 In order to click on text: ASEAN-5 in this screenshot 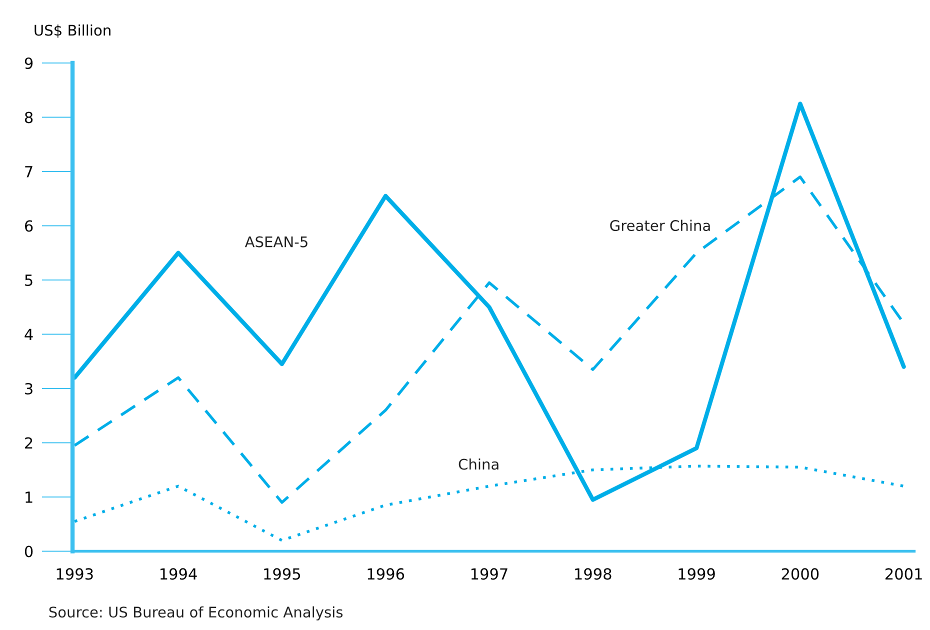, I will do `click(276, 242)`.